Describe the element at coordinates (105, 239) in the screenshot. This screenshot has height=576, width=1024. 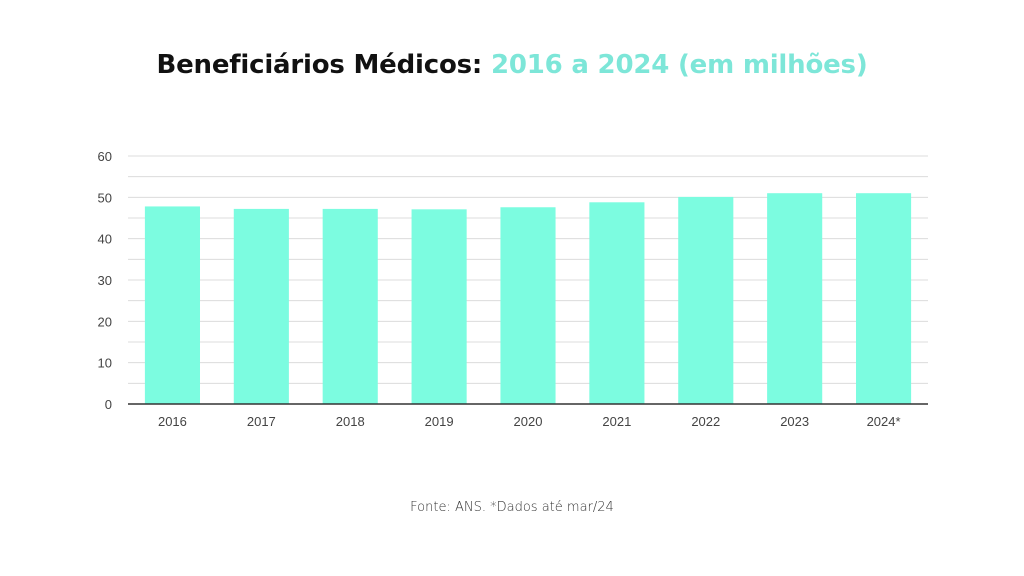
I see `y-tick-label: 40` at that location.